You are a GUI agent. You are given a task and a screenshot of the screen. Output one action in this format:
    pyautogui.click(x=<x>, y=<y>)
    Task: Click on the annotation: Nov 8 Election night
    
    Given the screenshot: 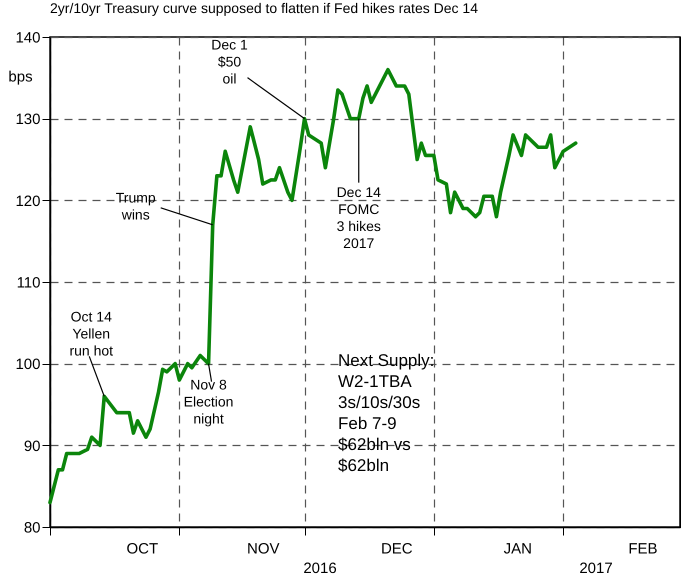 What is the action you would take?
    pyautogui.click(x=209, y=401)
    